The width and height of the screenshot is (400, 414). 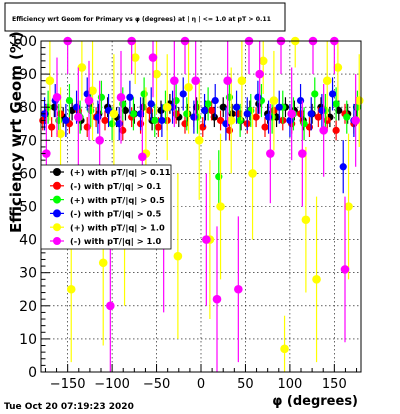 What do you see at coordinates (28, 274) in the screenshot?
I see `y-tick-label: 30` at bounding box center [28, 274].